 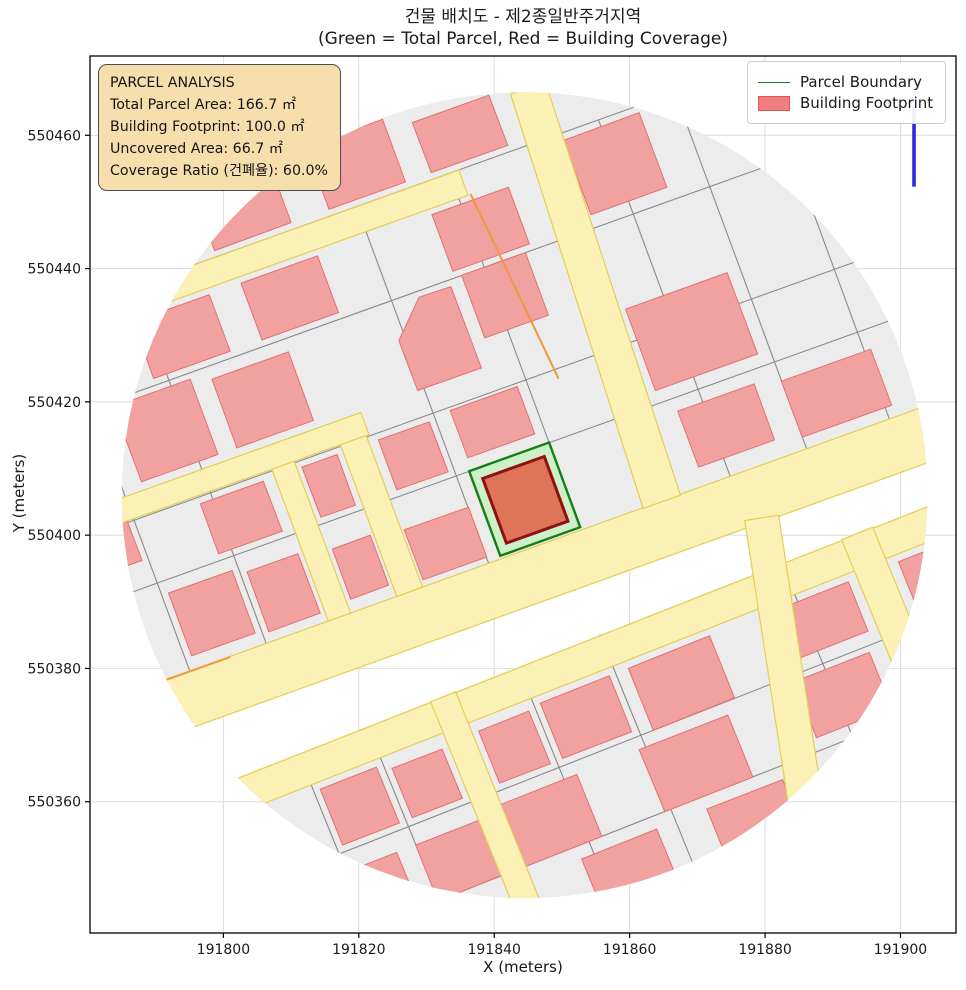 What do you see at coordinates (867, 103) in the screenshot?
I see `legend-label-building-footprint: Building Footprint` at bounding box center [867, 103].